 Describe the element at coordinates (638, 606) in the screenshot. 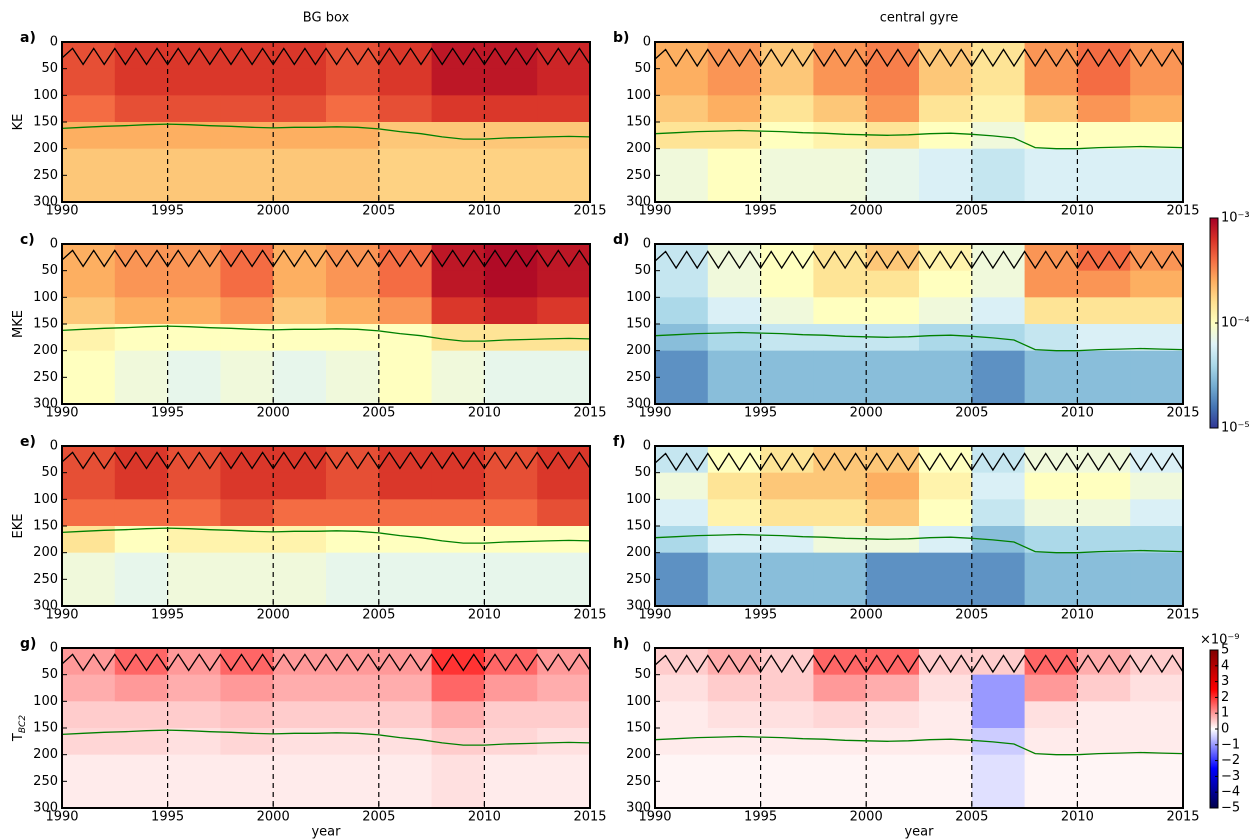

I see `y-tick-label: 300` at that location.